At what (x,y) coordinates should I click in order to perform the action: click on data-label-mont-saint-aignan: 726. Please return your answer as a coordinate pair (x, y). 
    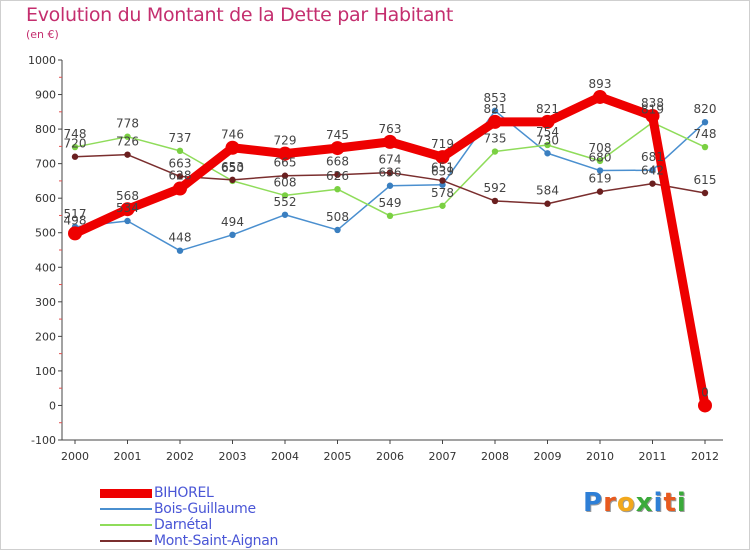
    Looking at the image, I should click on (127, 142).